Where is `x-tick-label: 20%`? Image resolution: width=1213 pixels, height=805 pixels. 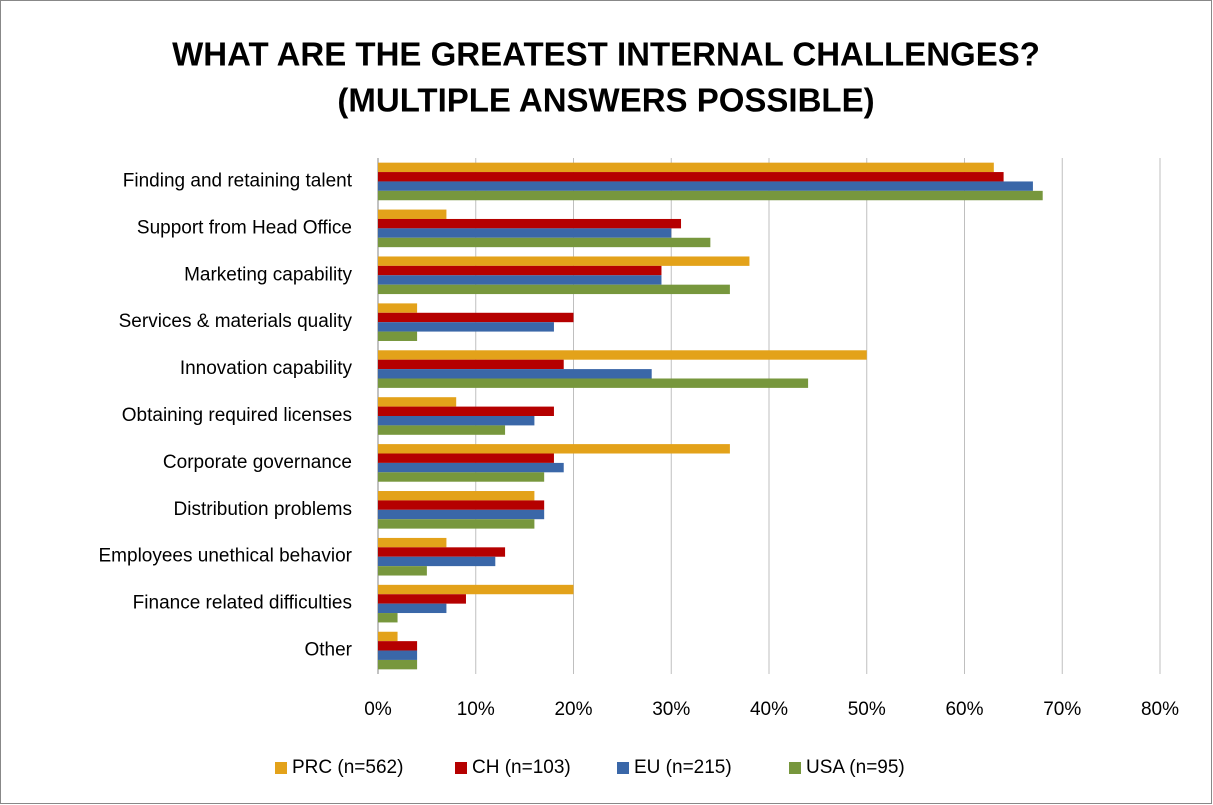
x-tick-label: 20% is located at coordinates (573, 709).